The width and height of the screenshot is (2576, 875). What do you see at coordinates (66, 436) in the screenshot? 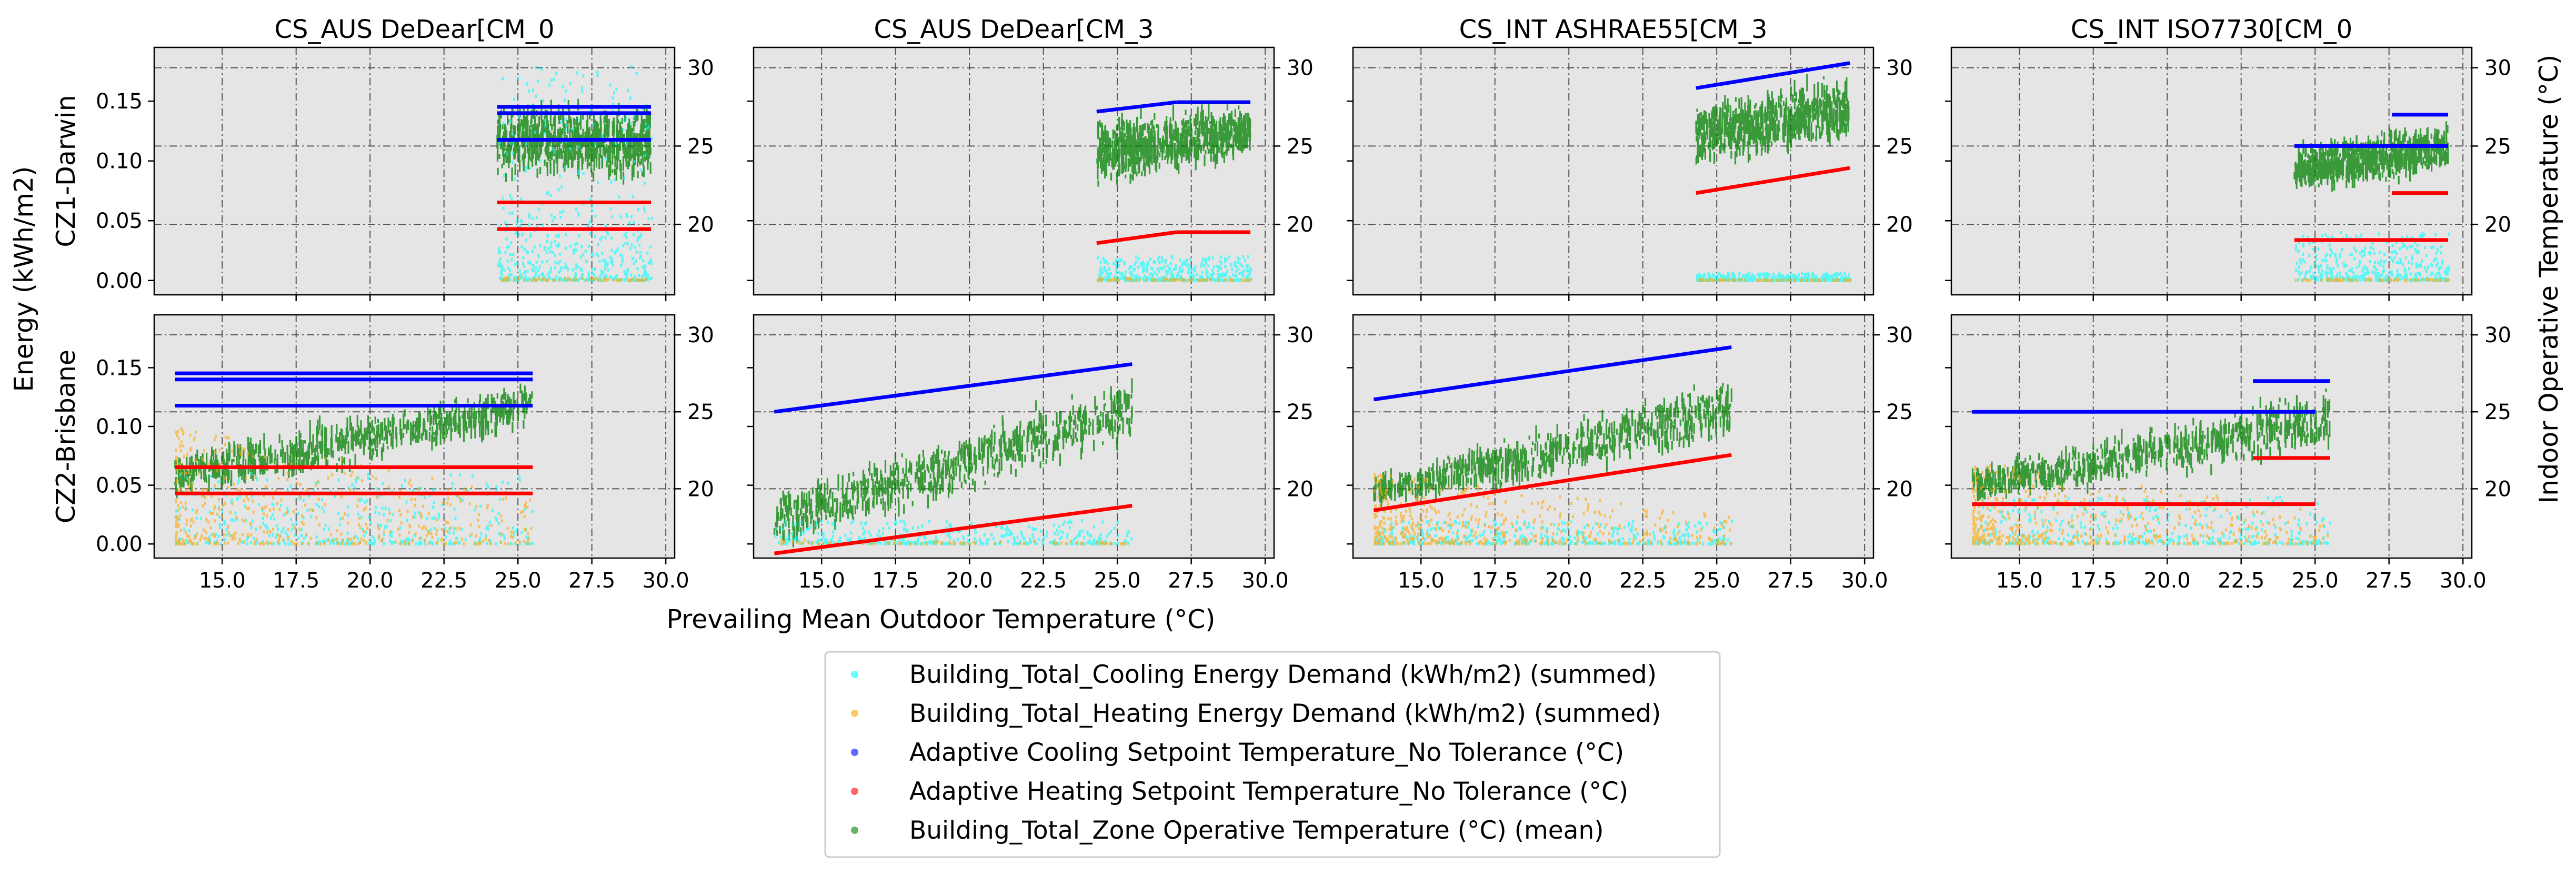
I see `row-label: CZ2-Brisbane` at bounding box center [66, 436].